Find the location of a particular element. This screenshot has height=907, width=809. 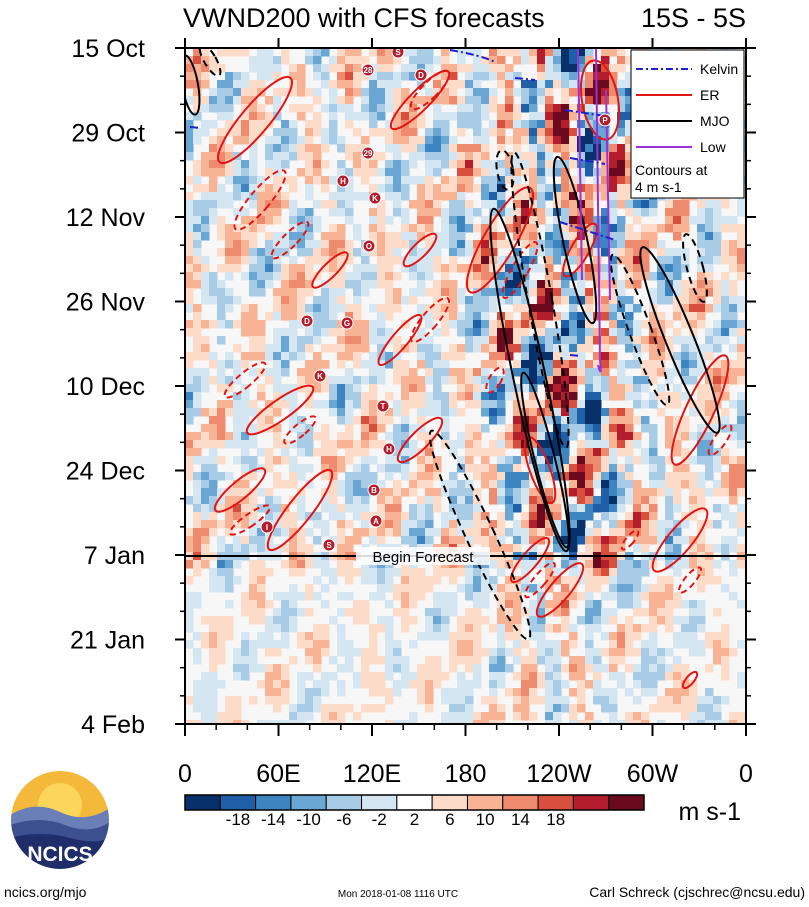

storm-marker: D is located at coordinates (421, 75).